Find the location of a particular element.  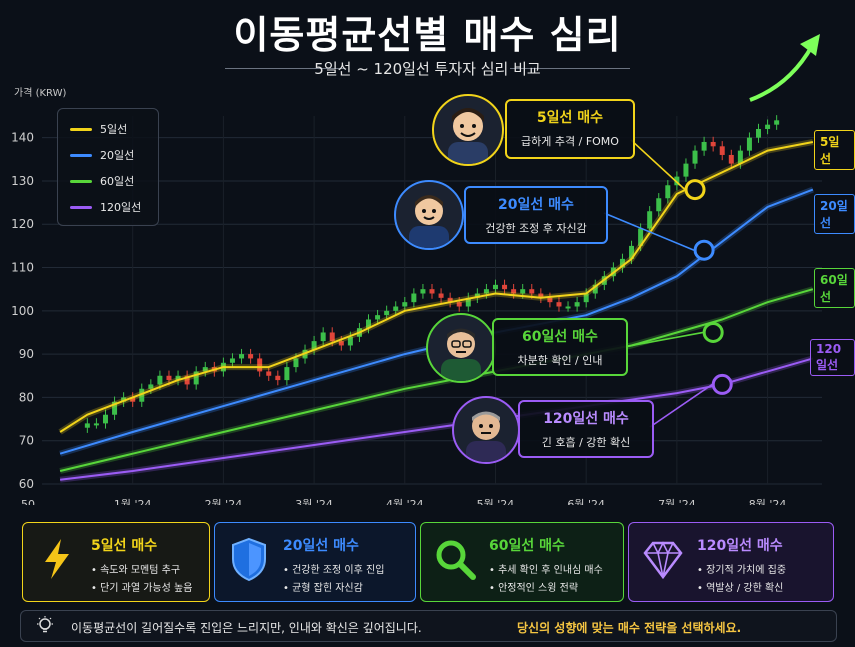

y-tick-label: 120 is located at coordinates (22, 224).